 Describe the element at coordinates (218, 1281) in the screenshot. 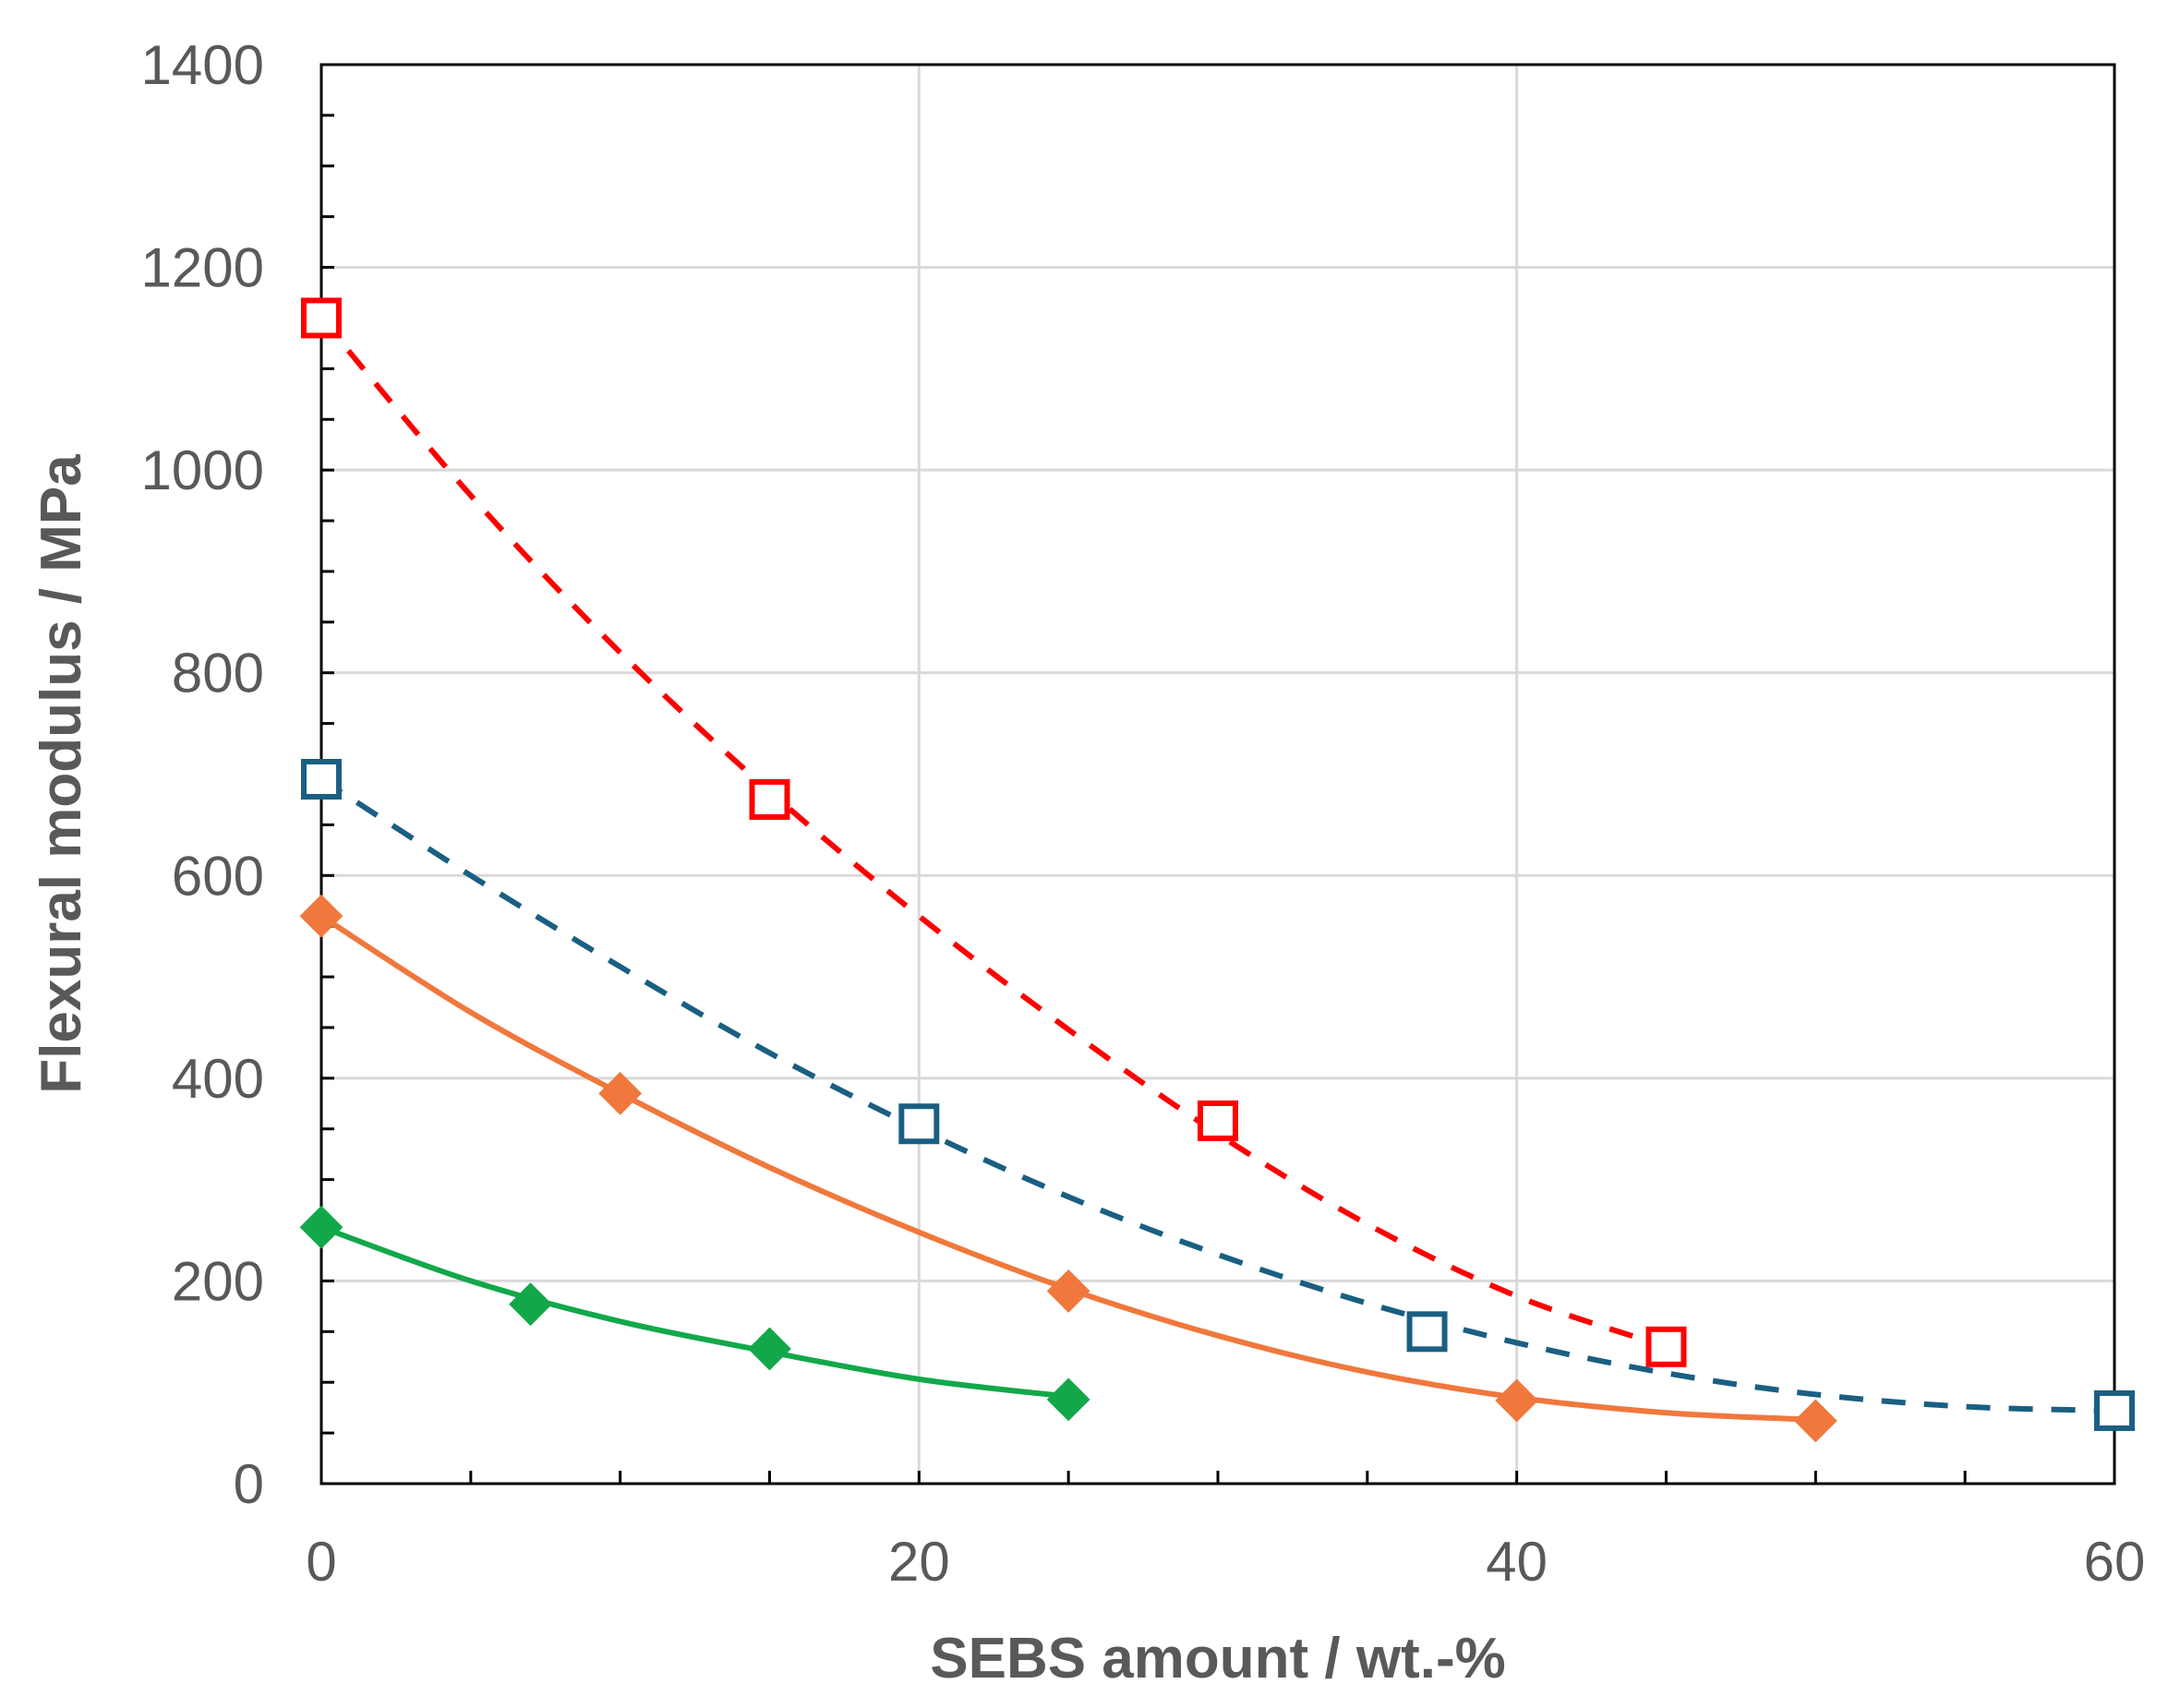

I see `y-tick-label: 200` at that location.